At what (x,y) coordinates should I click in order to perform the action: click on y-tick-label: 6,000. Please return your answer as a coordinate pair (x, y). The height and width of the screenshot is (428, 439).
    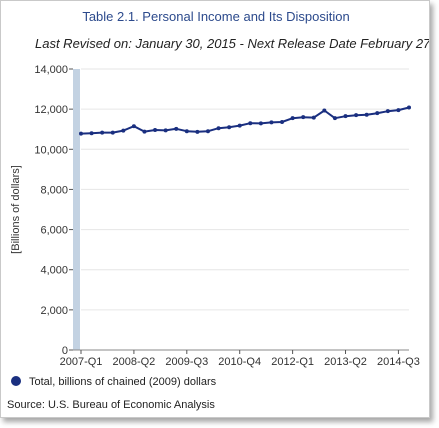
    Looking at the image, I should click on (54, 231).